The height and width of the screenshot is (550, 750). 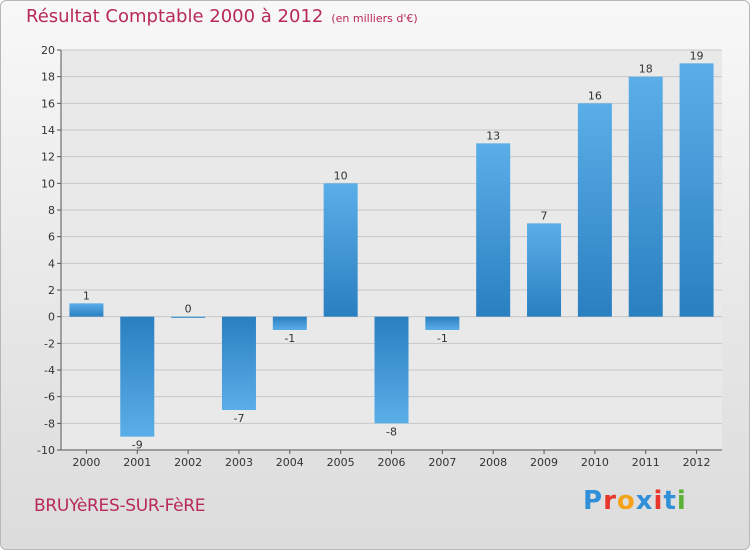 What do you see at coordinates (48, 50) in the screenshot?
I see `y-tick-label: 20` at bounding box center [48, 50].